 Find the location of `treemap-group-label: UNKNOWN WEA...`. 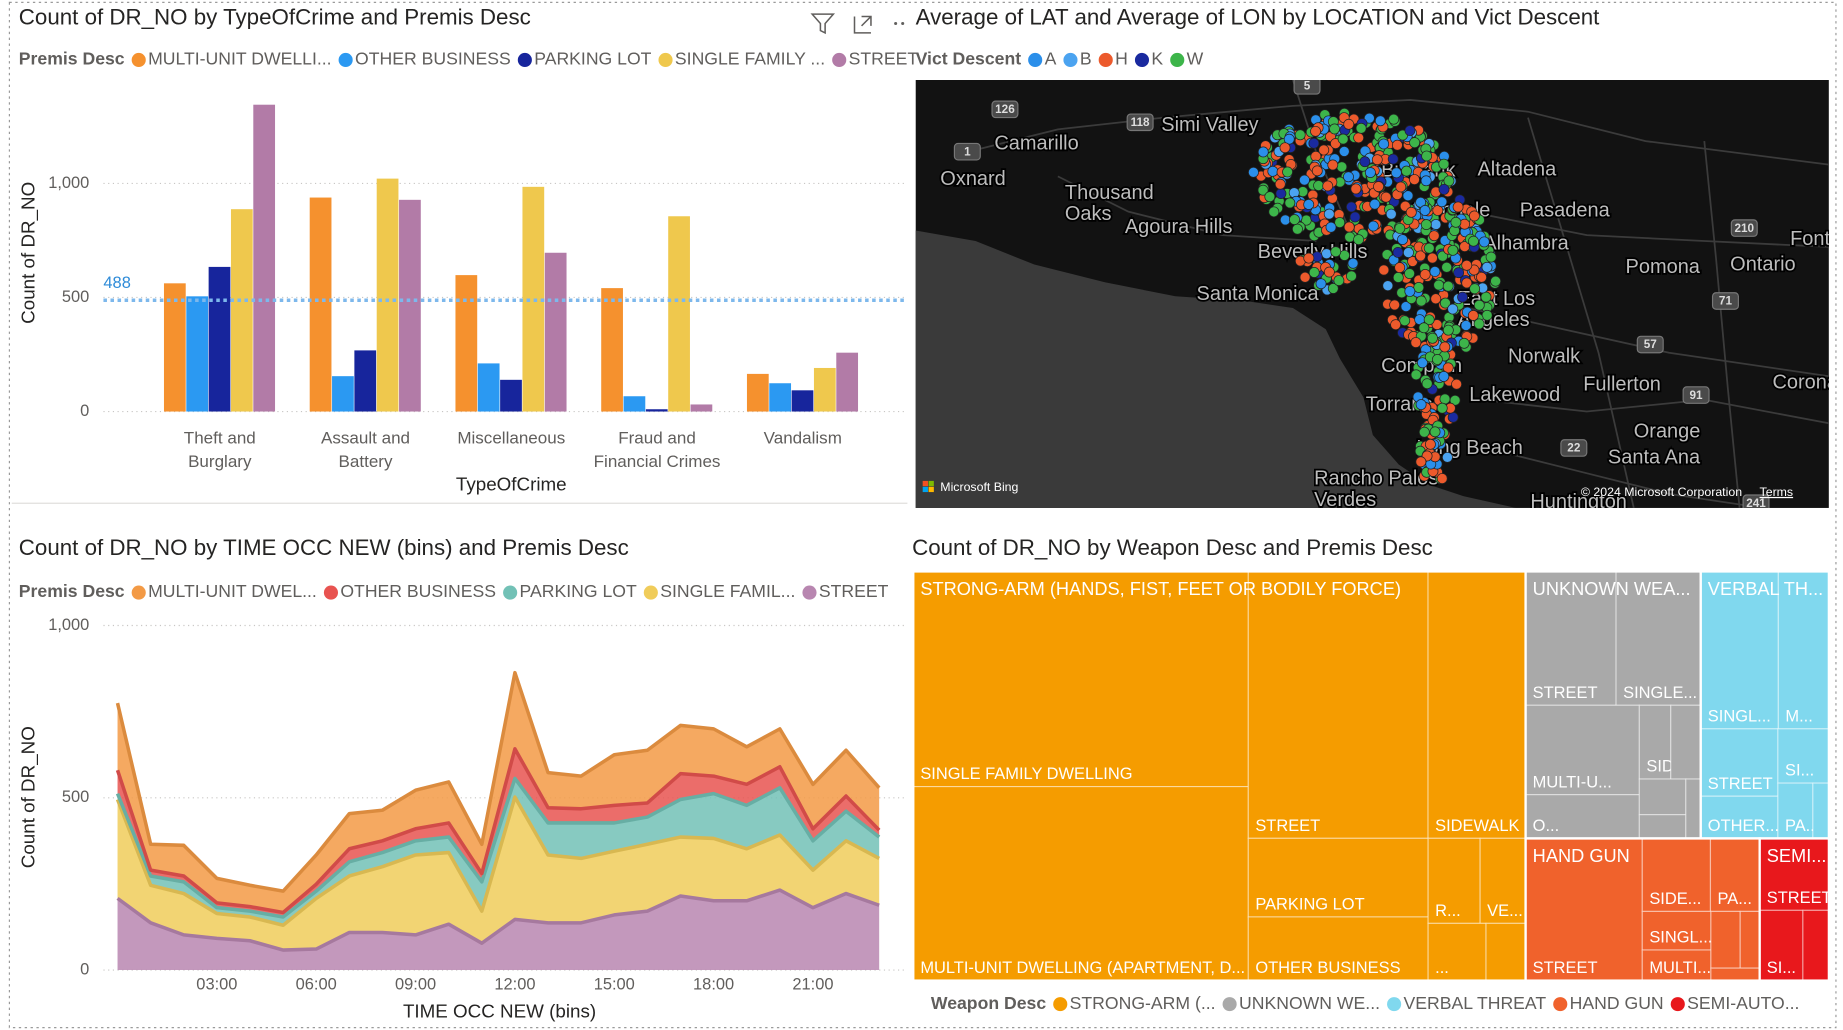

treemap-group-label: UNKNOWN WEA... is located at coordinates (1612, 589).